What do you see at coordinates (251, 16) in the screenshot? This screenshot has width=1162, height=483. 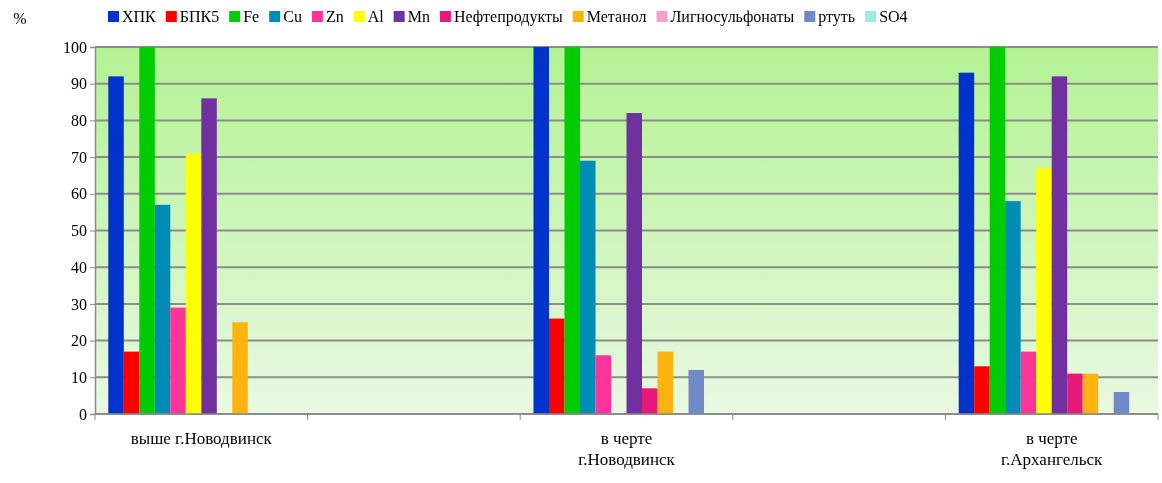 I see `legend-label: Fe` at bounding box center [251, 16].